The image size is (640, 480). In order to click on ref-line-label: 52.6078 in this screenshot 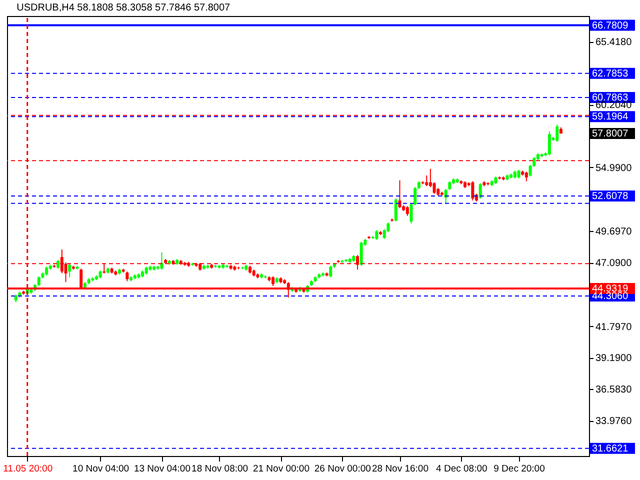, I will do `click(610, 196)`.